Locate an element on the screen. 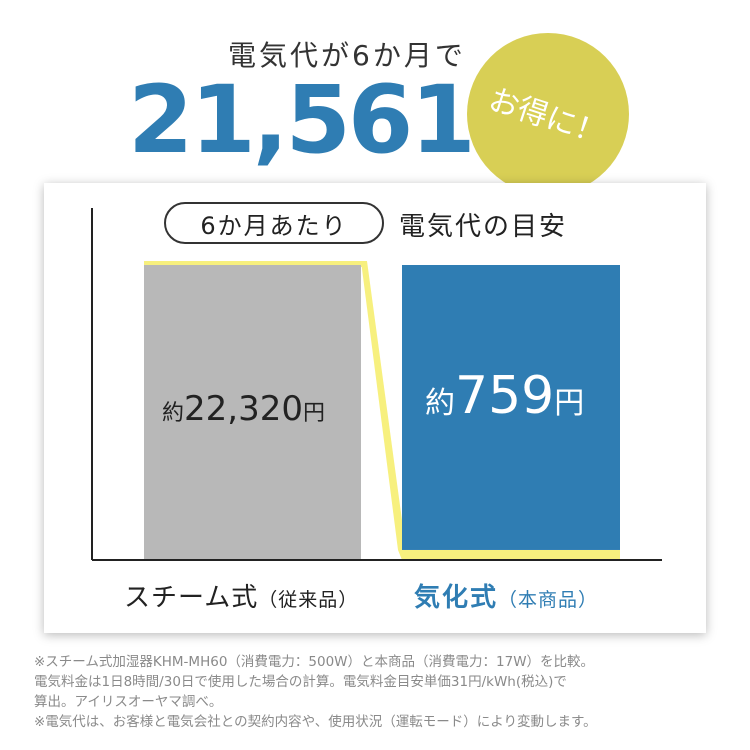 The image size is (750, 750). bar-steam is located at coordinates (252, 412).